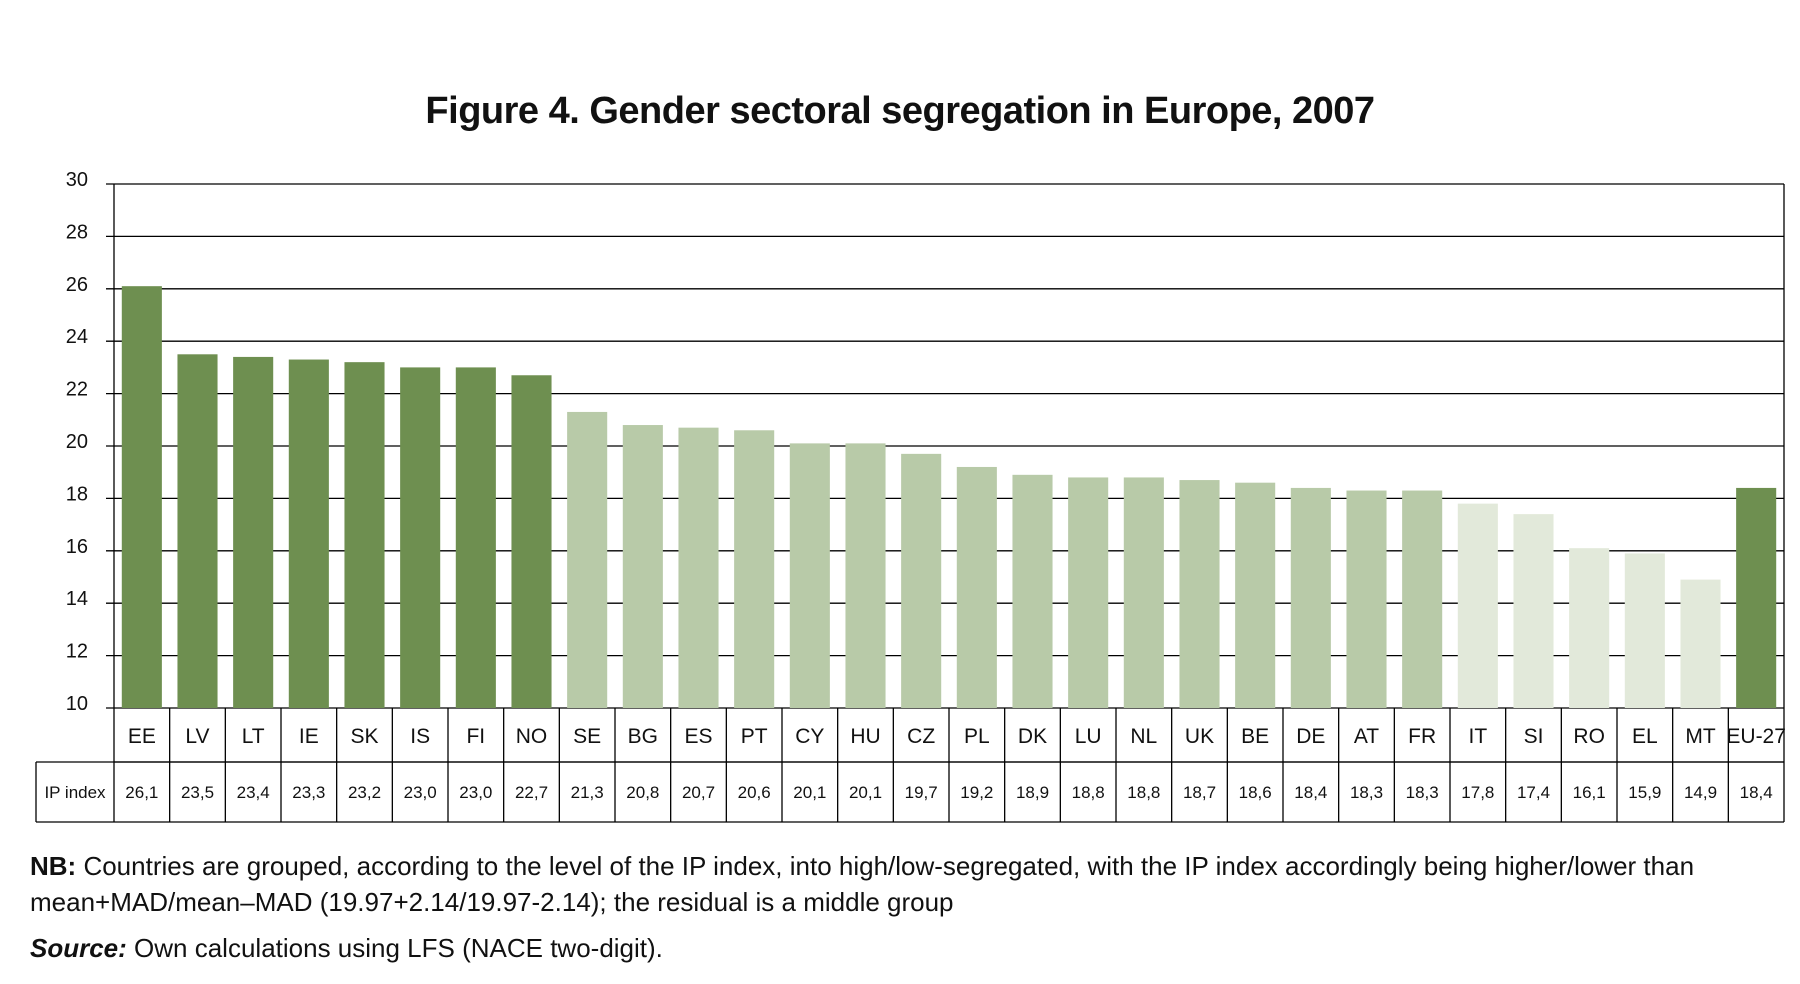 This screenshot has height=984, width=1800. I want to click on value-label: 19,7, so click(921, 792).